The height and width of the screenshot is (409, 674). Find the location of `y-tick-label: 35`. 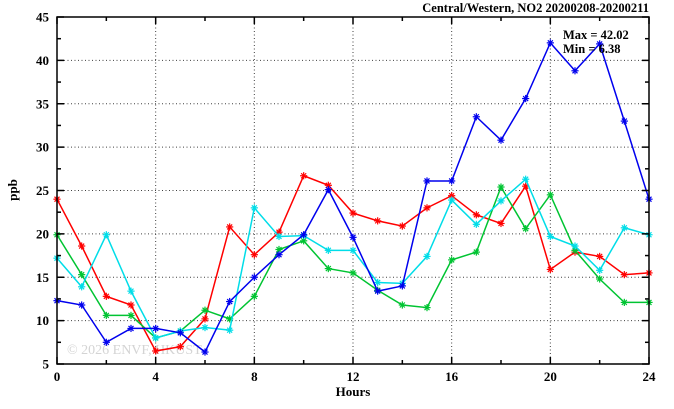

y-tick-label: 35 is located at coordinates (43, 103).